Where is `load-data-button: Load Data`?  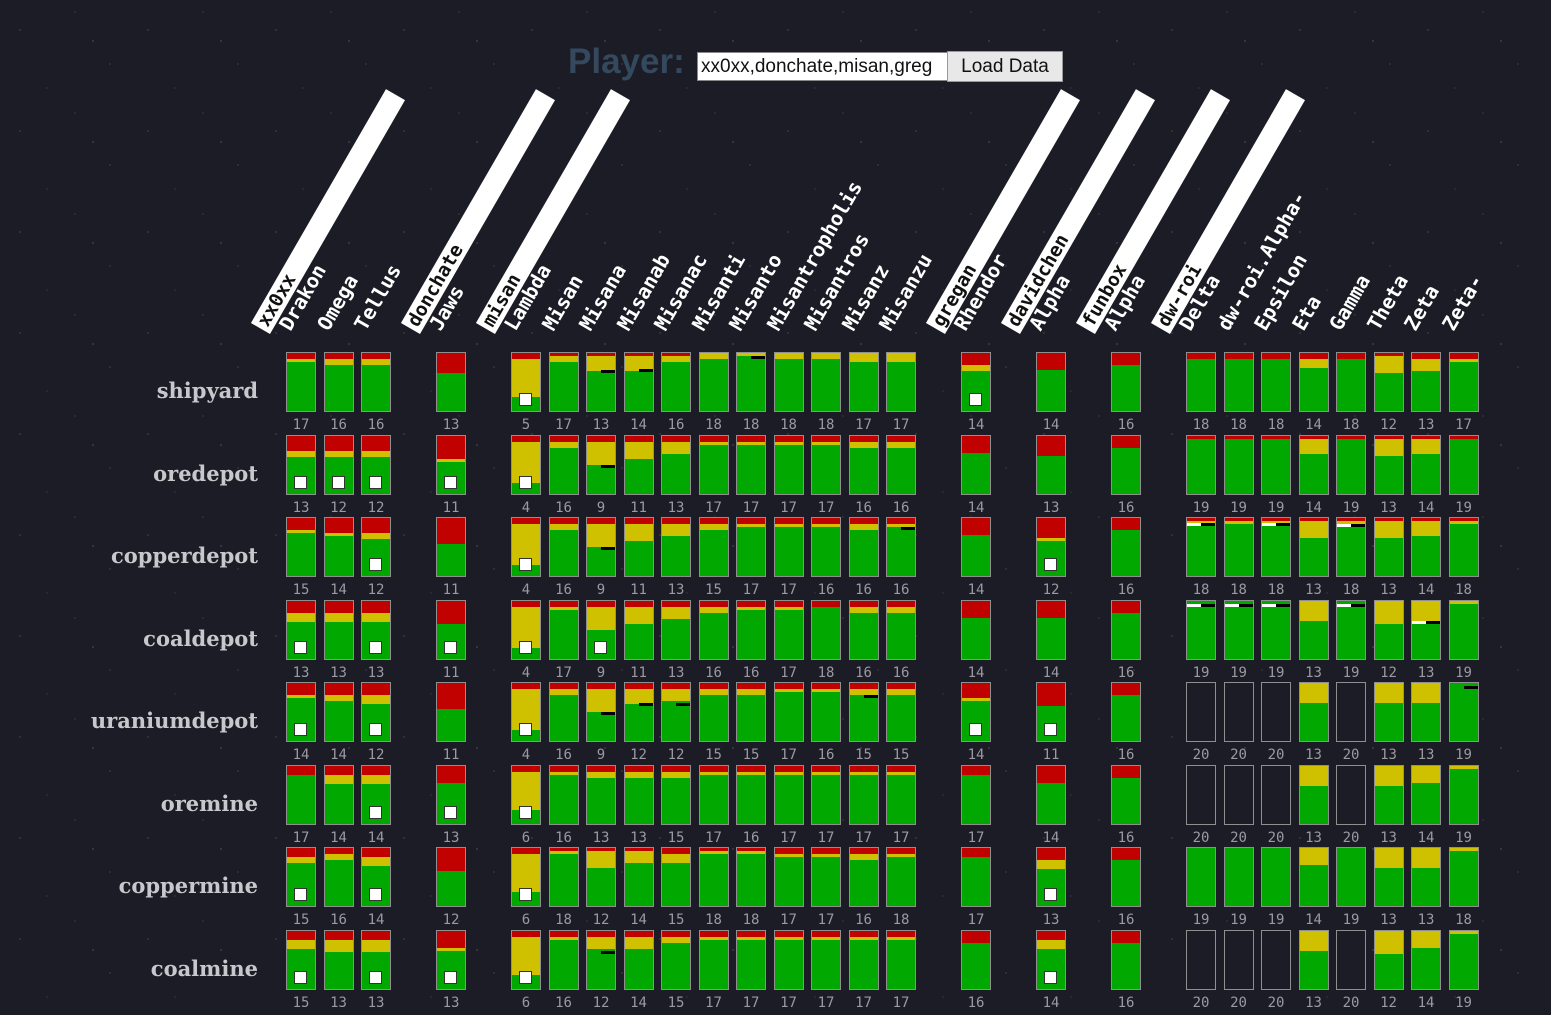
load-data-button: Load Data is located at coordinates (1005, 66).